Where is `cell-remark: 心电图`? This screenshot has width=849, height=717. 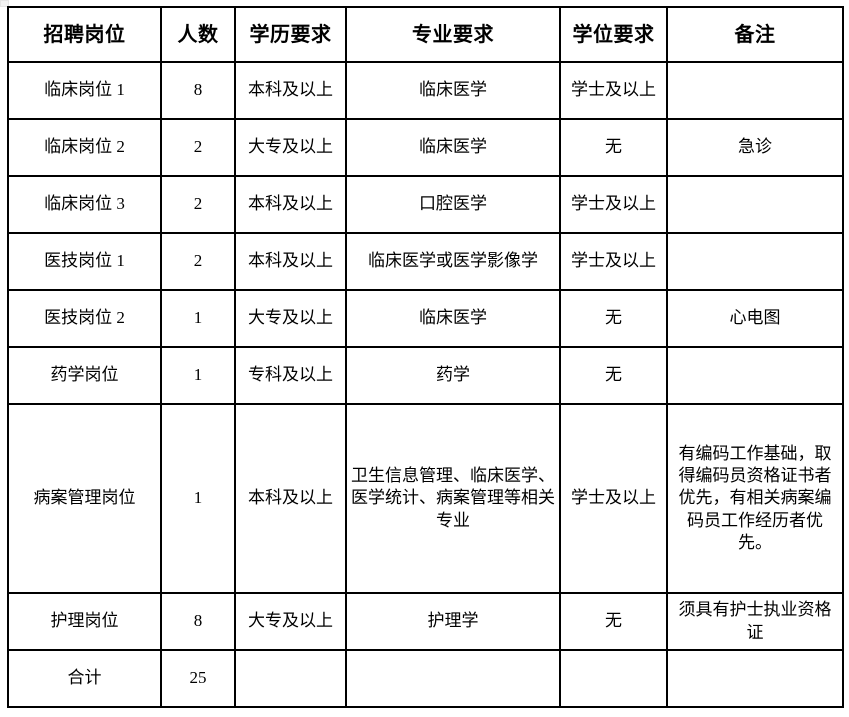 cell-remark: 心电图 is located at coordinates (755, 318).